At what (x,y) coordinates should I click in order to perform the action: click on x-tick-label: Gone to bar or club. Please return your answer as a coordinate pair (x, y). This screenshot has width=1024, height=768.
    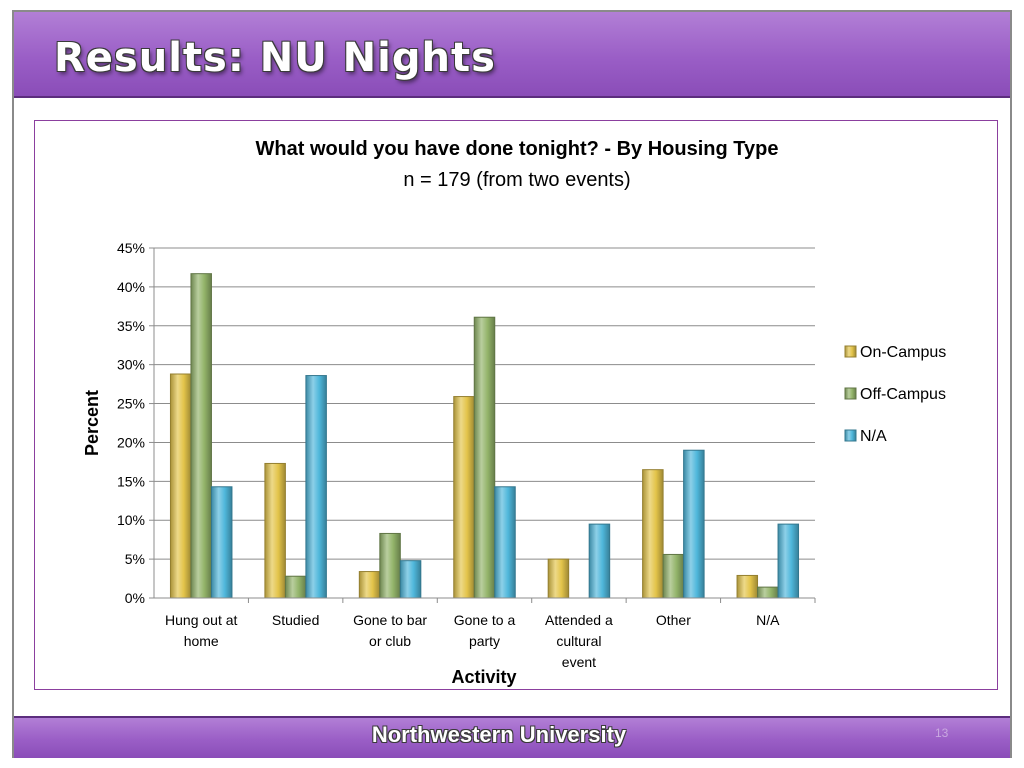
    Looking at the image, I should click on (390, 630).